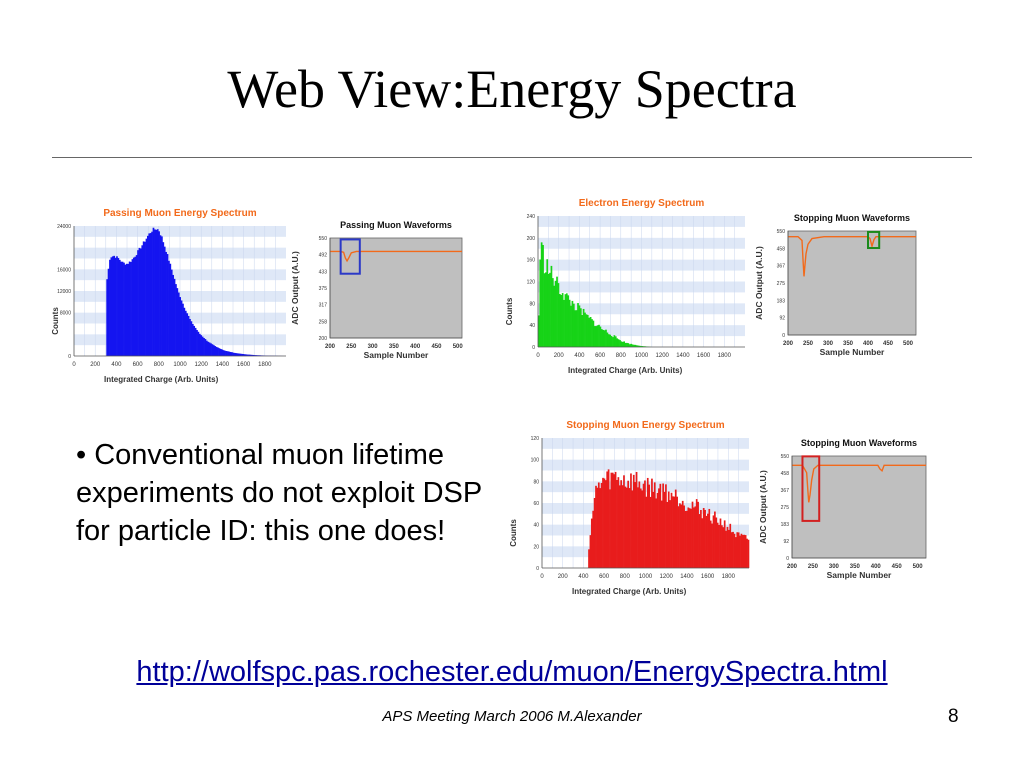 The image size is (1024, 768). What do you see at coordinates (785, 525) in the screenshot?
I see `y-tick-label: 183` at bounding box center [785, 525].